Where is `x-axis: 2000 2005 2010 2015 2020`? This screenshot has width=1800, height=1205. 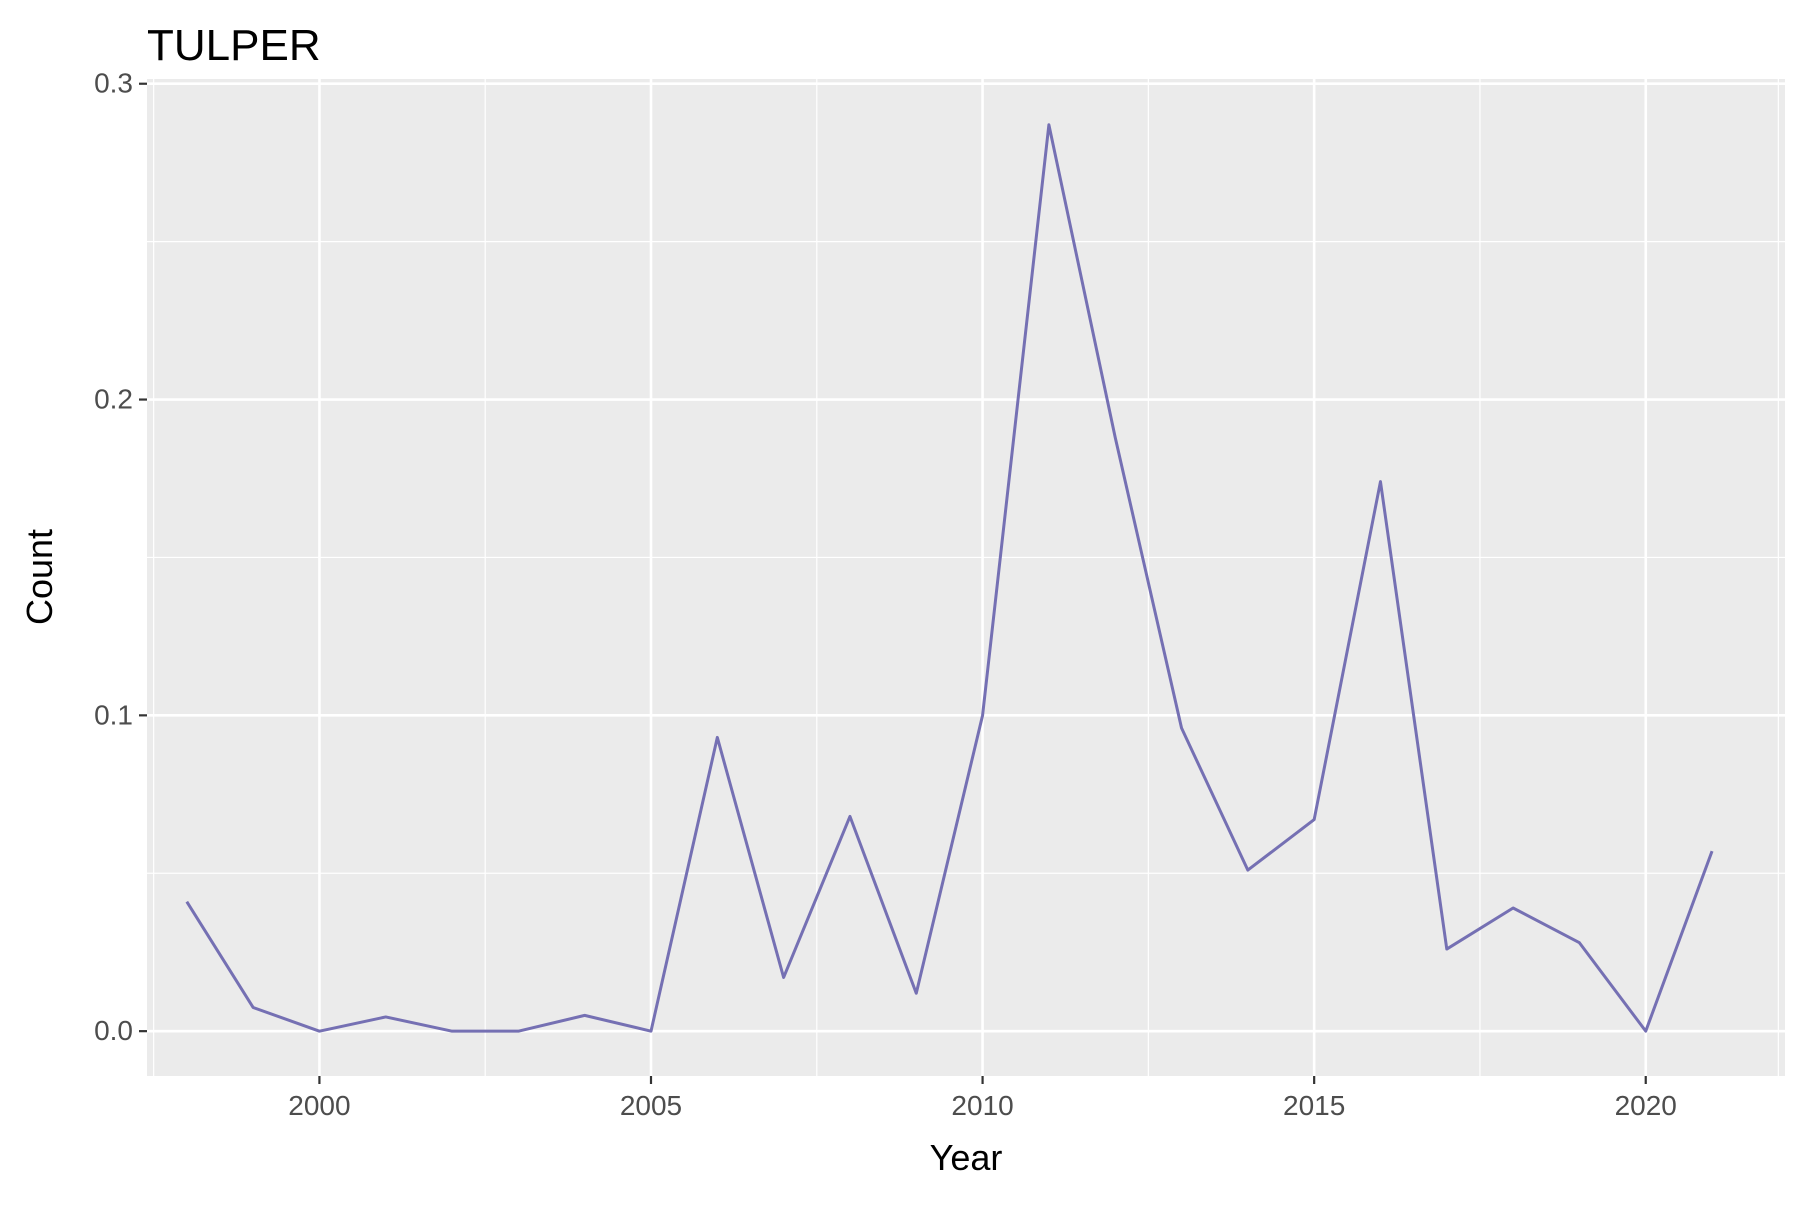 x-axis: 2000 2005 2010 2015 2020 is located at coordinates (982, 1098).